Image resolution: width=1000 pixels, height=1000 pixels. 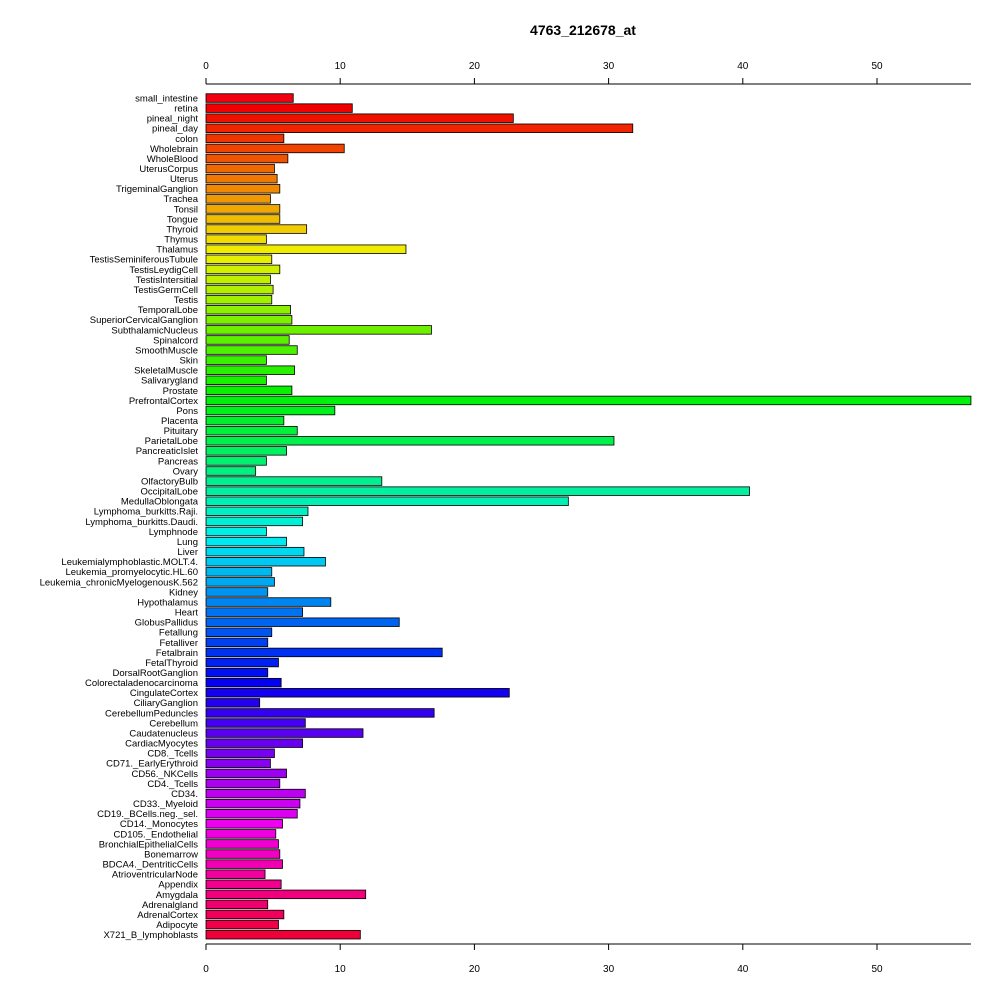 I want to click on top-tick-label-4: 40, so click(x=743, y=66).